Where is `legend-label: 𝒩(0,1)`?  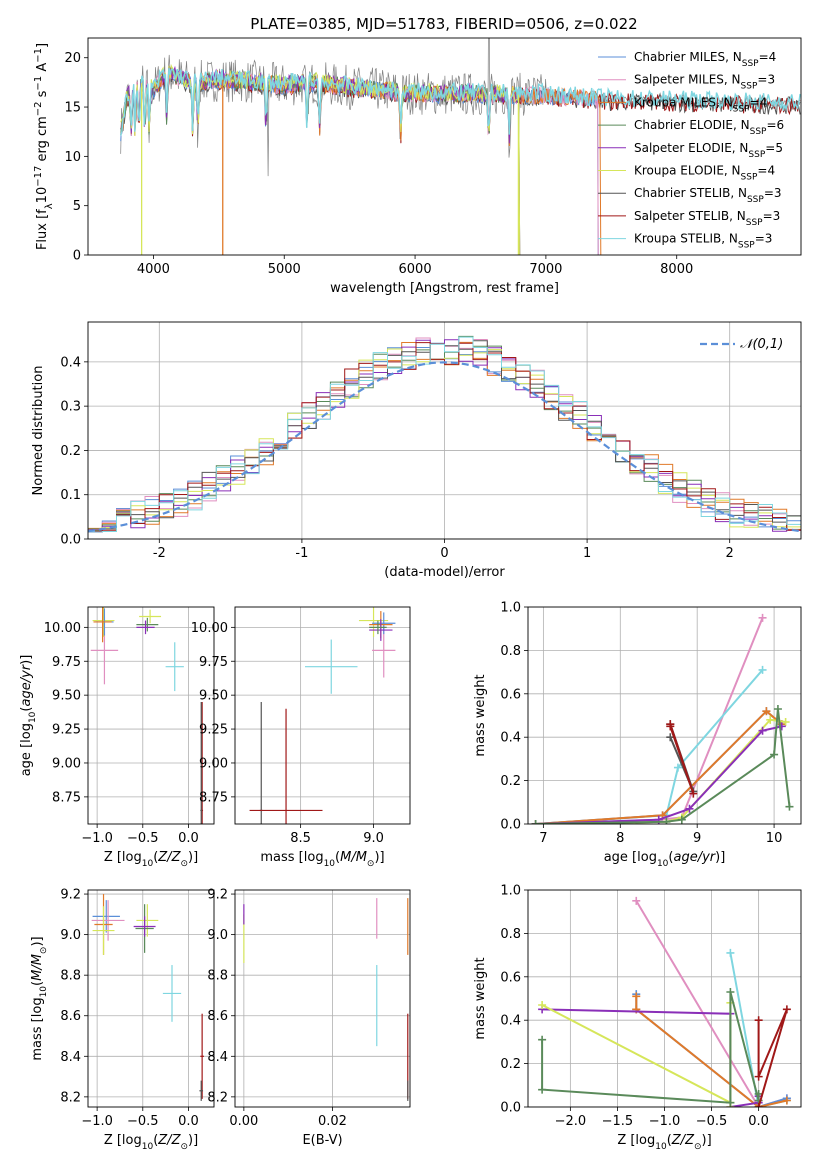
legend-label: 𝒩(0,1) is located at coordinates (761, 344).